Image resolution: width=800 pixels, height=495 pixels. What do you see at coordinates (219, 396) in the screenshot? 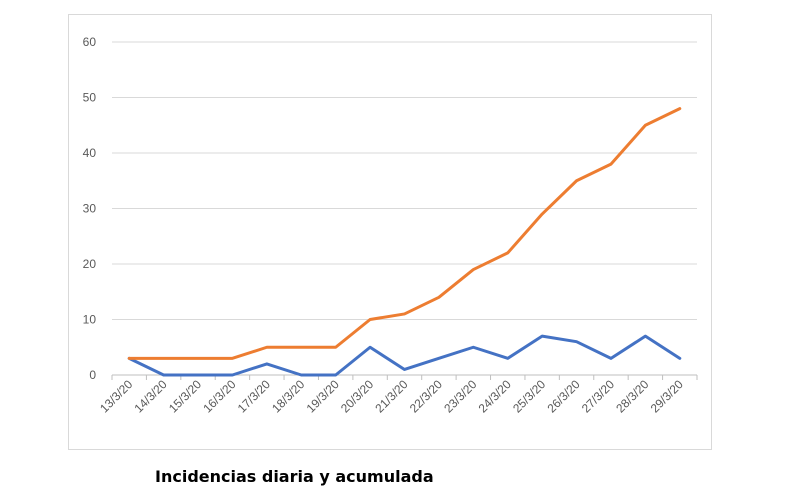
I see `x-tick-label: 16/3/20` at bounding box center [219, 396].